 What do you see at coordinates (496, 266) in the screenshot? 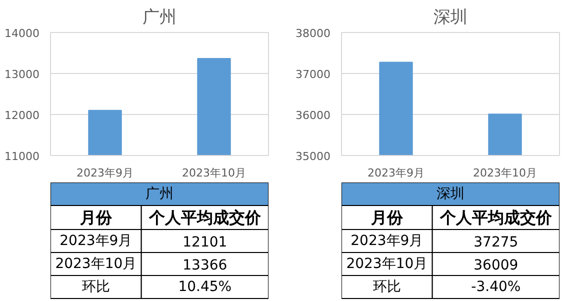
I see `text: 36009` at bounding box center [496, 266].